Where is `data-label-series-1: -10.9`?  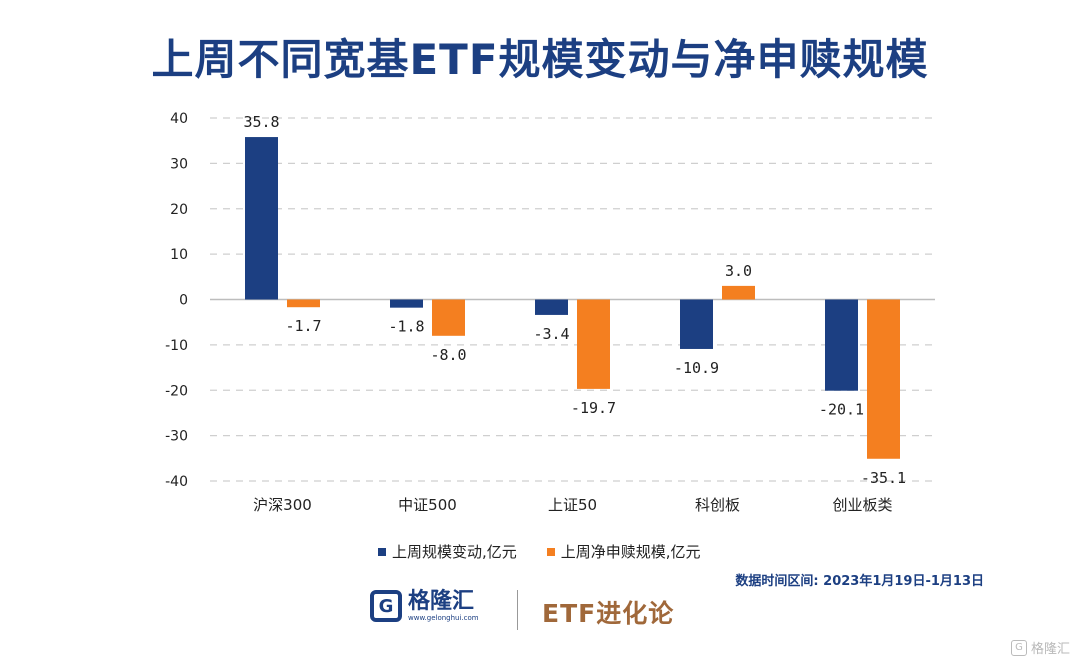 data-label-series-1: -10.9 is located at coordinates (696, 368).